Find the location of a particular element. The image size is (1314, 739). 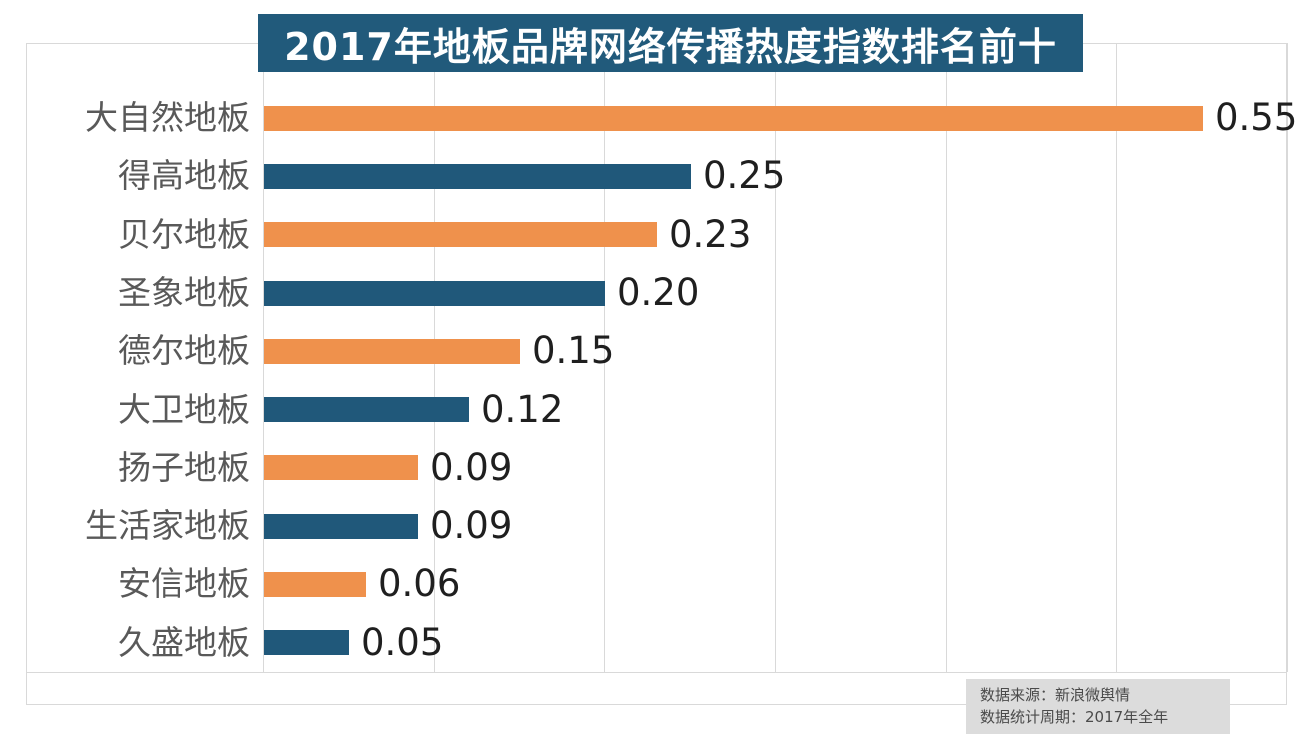

category-label-1: 得高地板 is located at coordinates (184, 176).